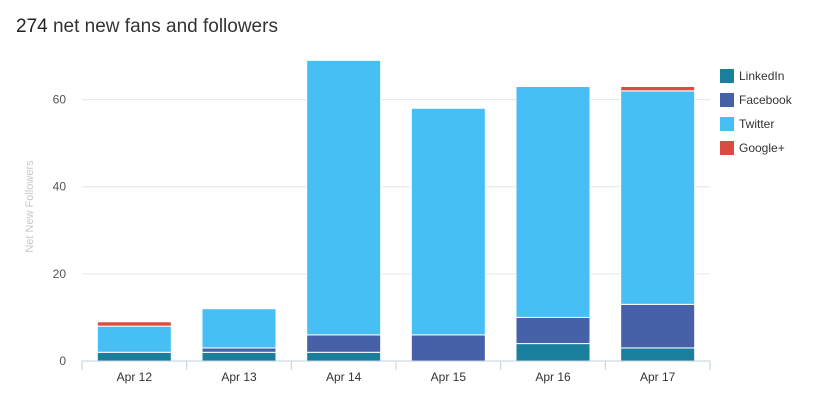 The height and width of the screenshot is (413, 830). What do you see at coordinates (165, 26) in the screenshot?
I see `title-text: net new fans and followers` at bounding box center [165, 26].